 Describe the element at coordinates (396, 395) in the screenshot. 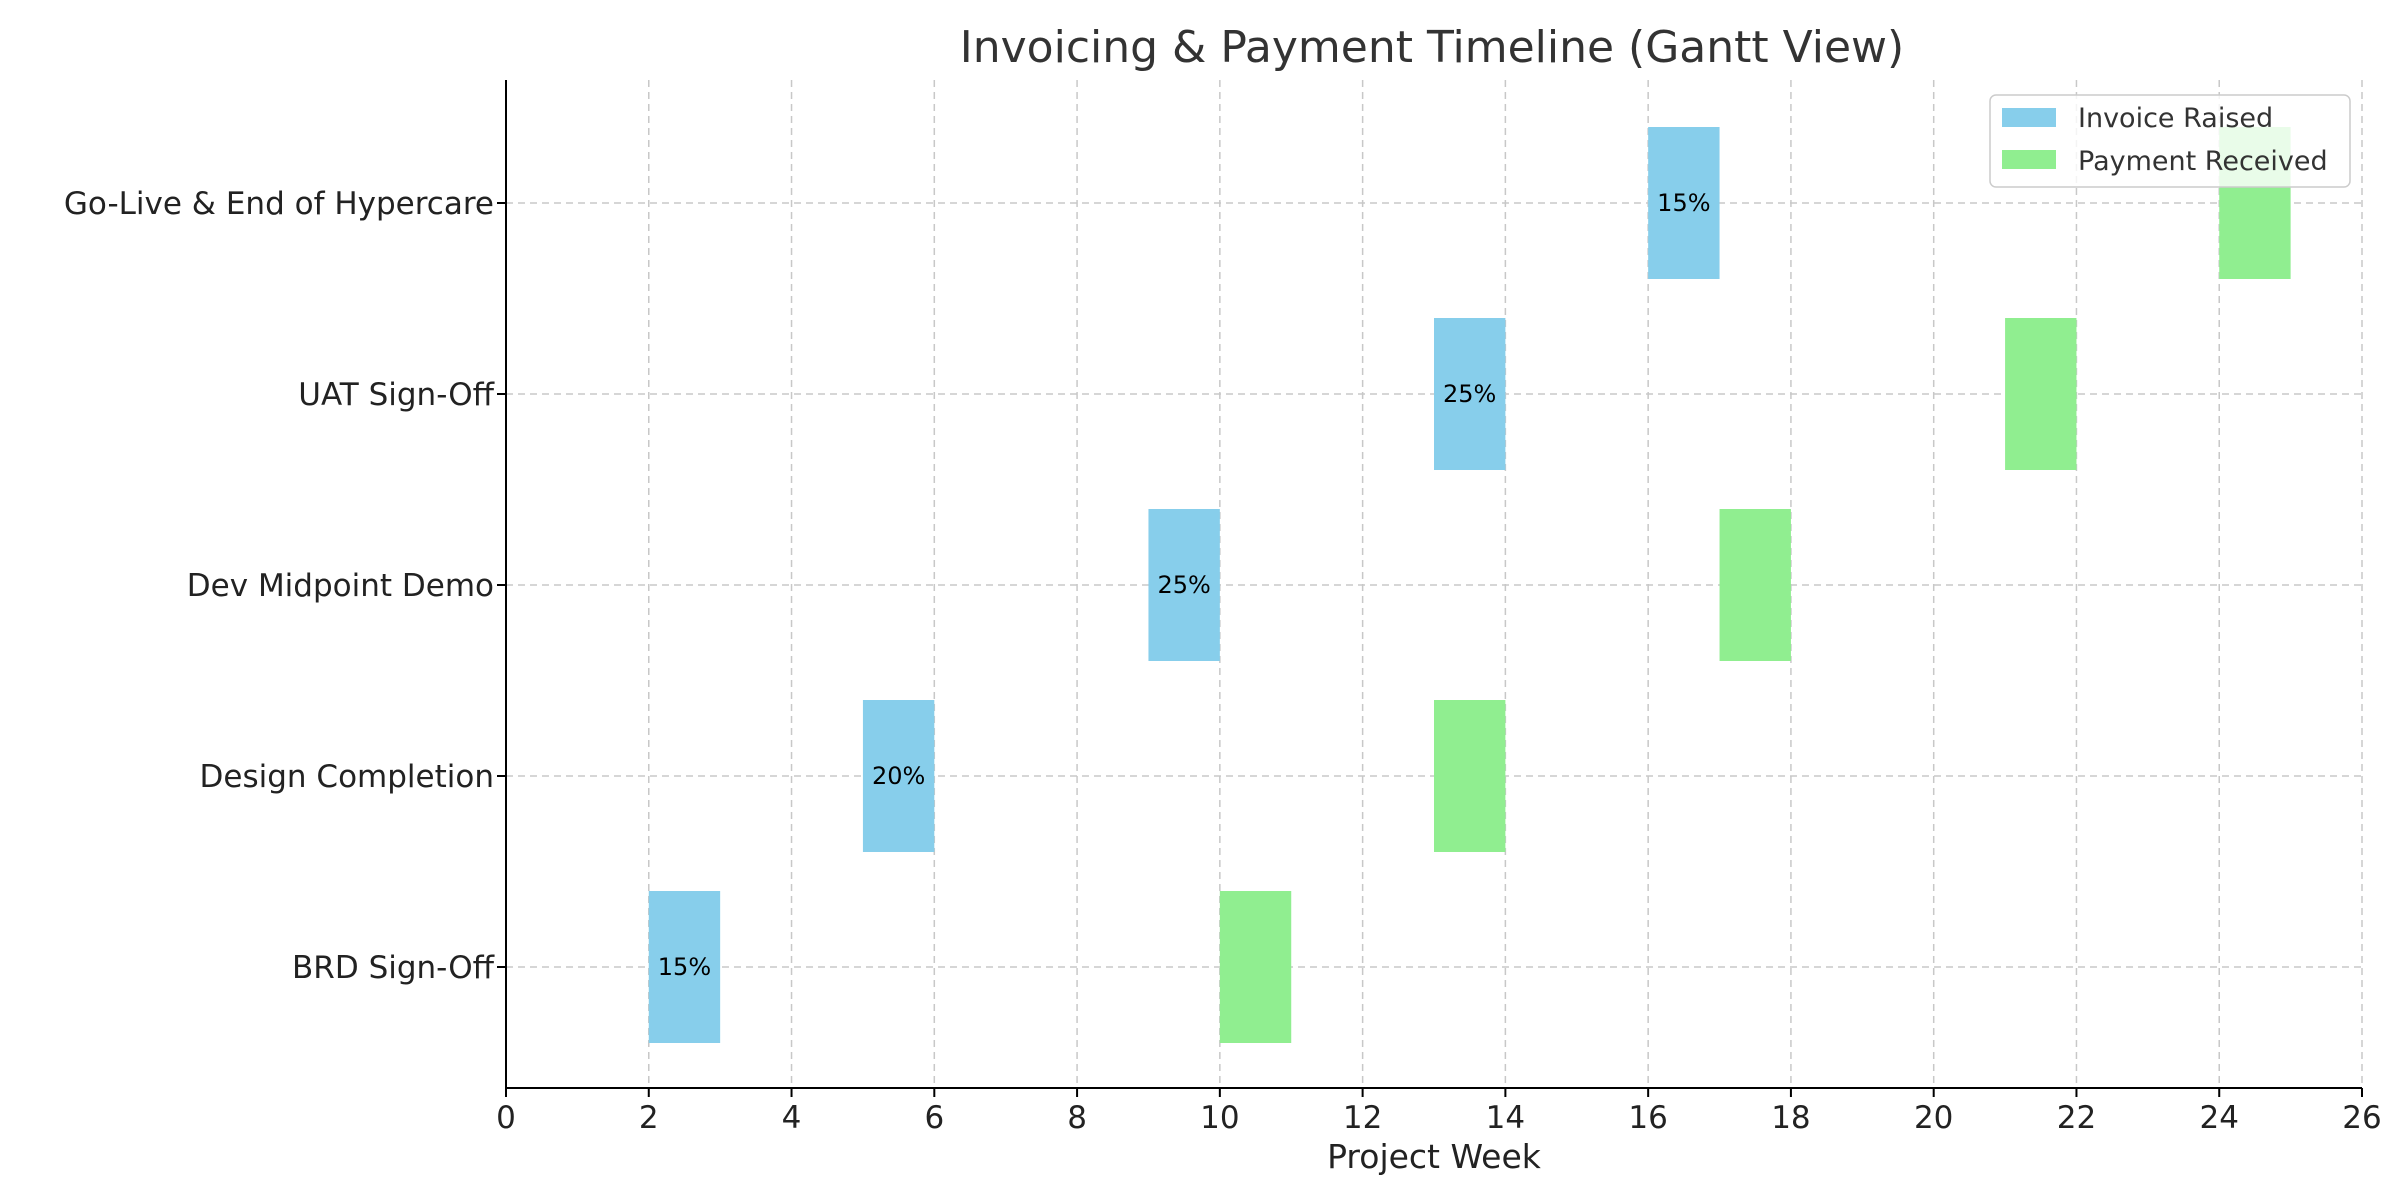

I see `category-label: UAT Sign-Off` at that location.